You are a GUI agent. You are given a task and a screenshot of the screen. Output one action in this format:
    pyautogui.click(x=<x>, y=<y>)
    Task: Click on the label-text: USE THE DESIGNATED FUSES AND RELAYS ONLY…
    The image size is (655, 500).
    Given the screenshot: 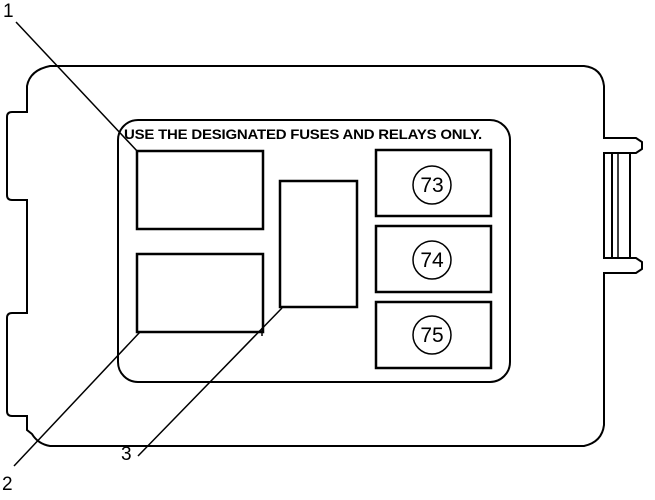 What is the action you would take?
    pyautogui.click(x=303, y=134)
    